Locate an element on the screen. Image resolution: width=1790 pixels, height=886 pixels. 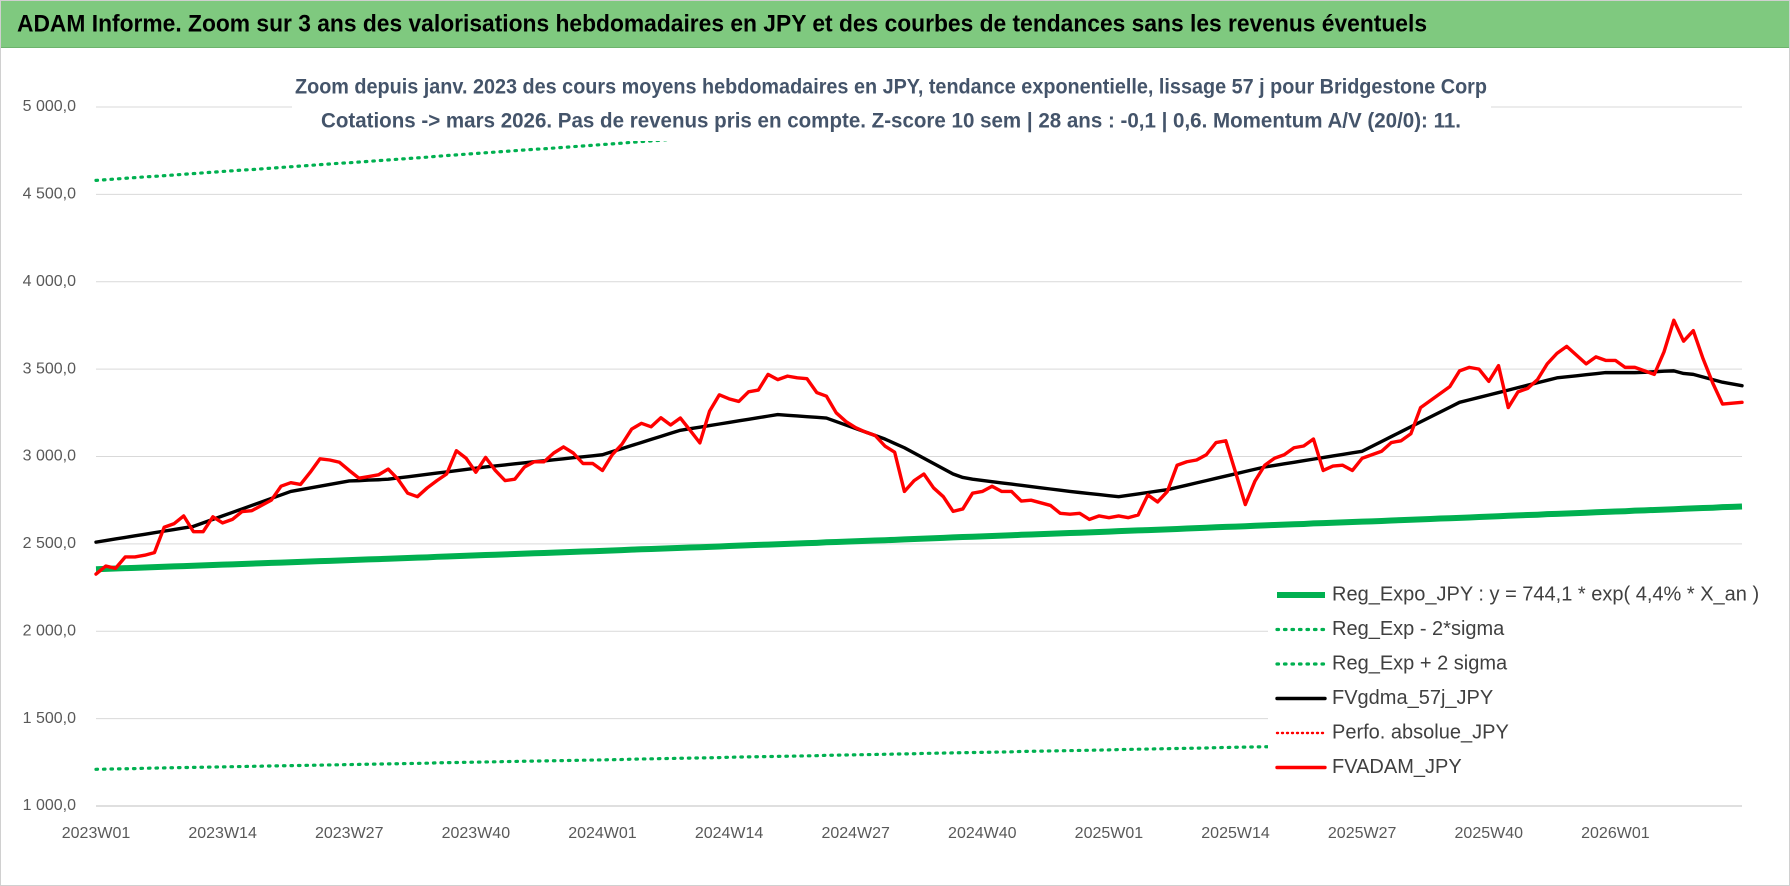
legend-box is located at coordinates (1505, 683).